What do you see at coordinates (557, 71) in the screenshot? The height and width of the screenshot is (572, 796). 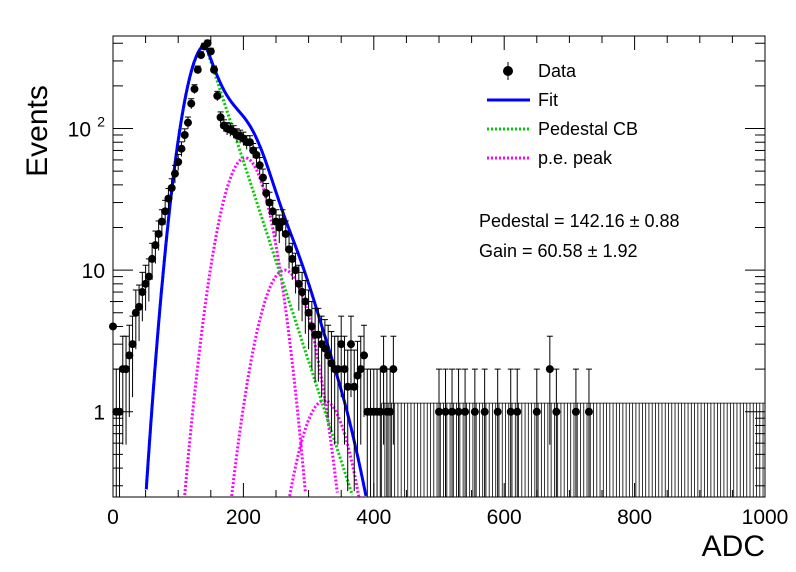 I see `legend-label: Data` at bounding box center [557, 71].